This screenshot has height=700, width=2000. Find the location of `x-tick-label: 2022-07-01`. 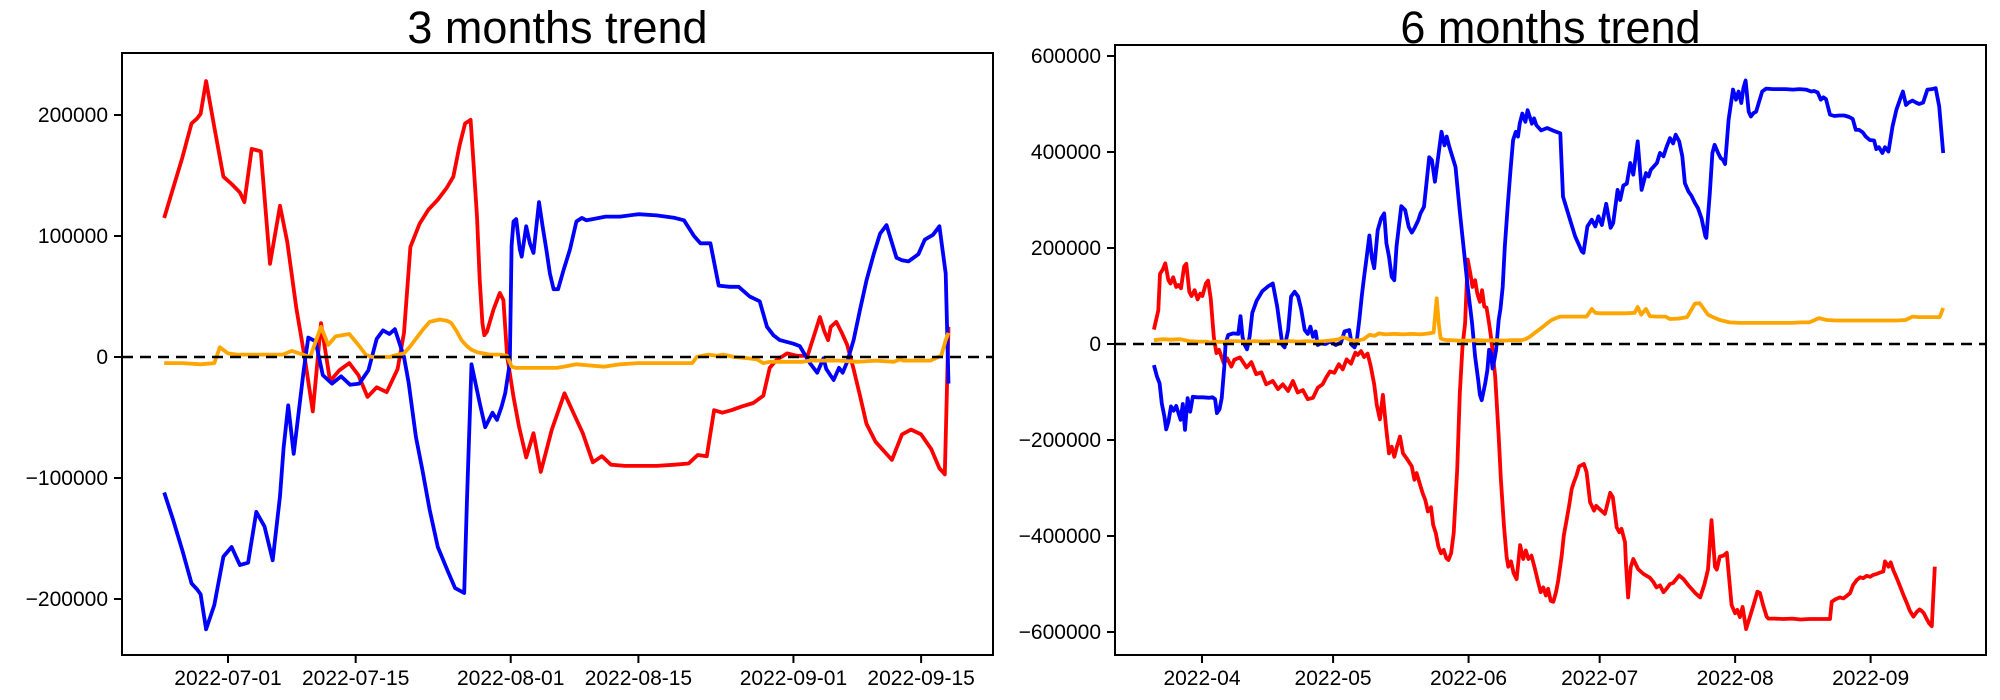

x-tick-label: 2022-07-01 is located at coordinates (227, 678).